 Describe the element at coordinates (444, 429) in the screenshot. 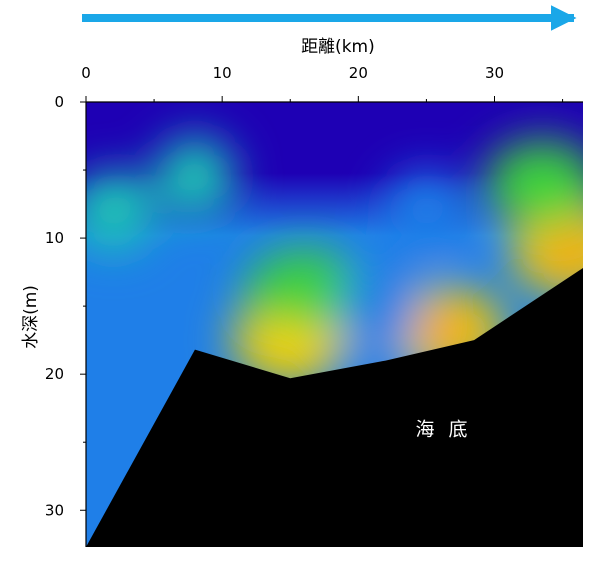

I see `seabed-label: 海 底` at that location.